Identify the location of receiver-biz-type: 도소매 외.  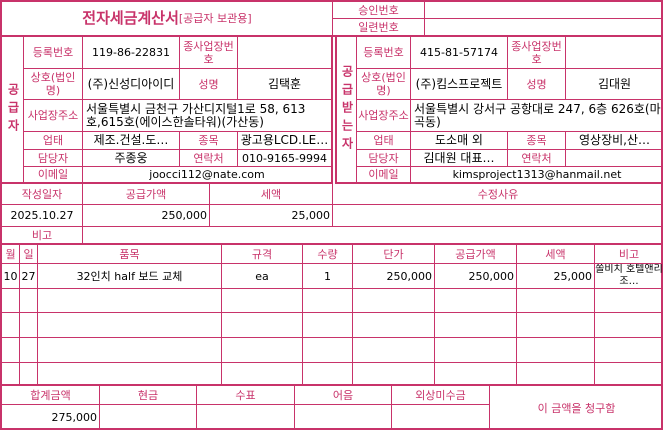
(459, 141).